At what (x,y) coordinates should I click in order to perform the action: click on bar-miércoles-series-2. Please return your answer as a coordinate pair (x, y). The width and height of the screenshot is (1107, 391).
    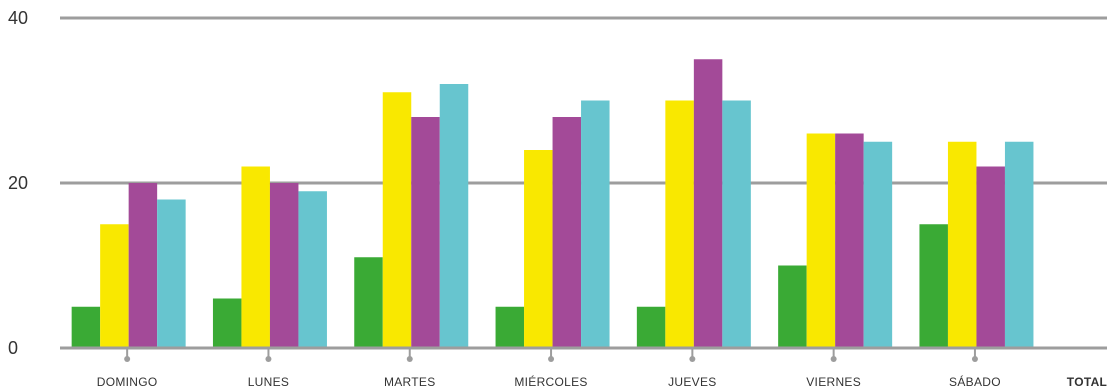
    Looking at the image, I should click on (538, 249).